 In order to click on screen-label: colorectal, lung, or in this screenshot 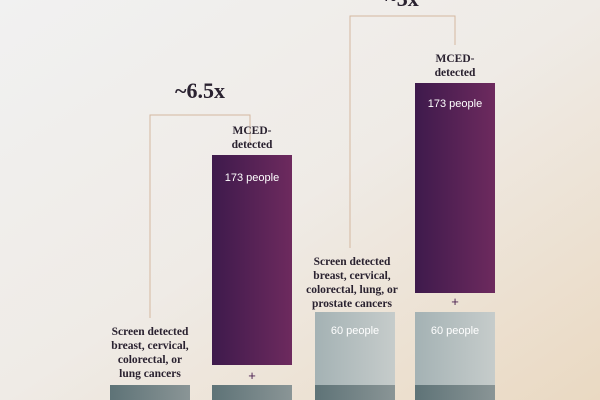, I will do `click(352, 290)`.